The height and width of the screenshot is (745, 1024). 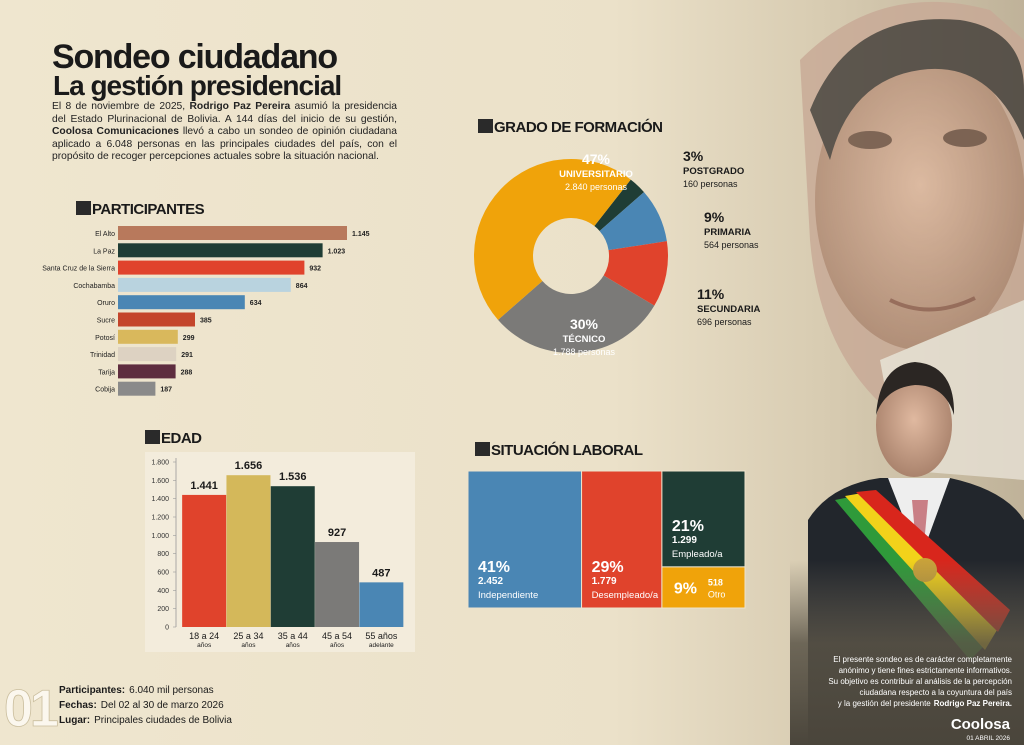 I want to click on x-tick-label: 18 a 24, so click(x=204, y=636).